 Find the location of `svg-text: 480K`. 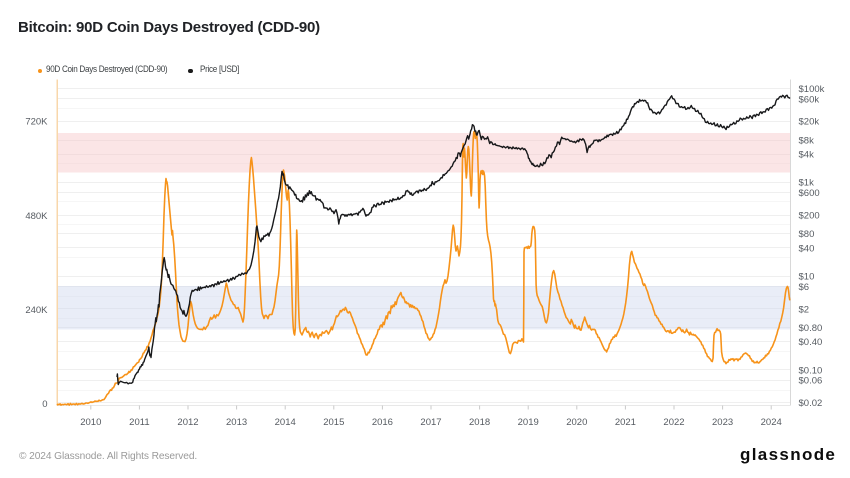

svg-text: 480K is located at coordinates (36, 216).